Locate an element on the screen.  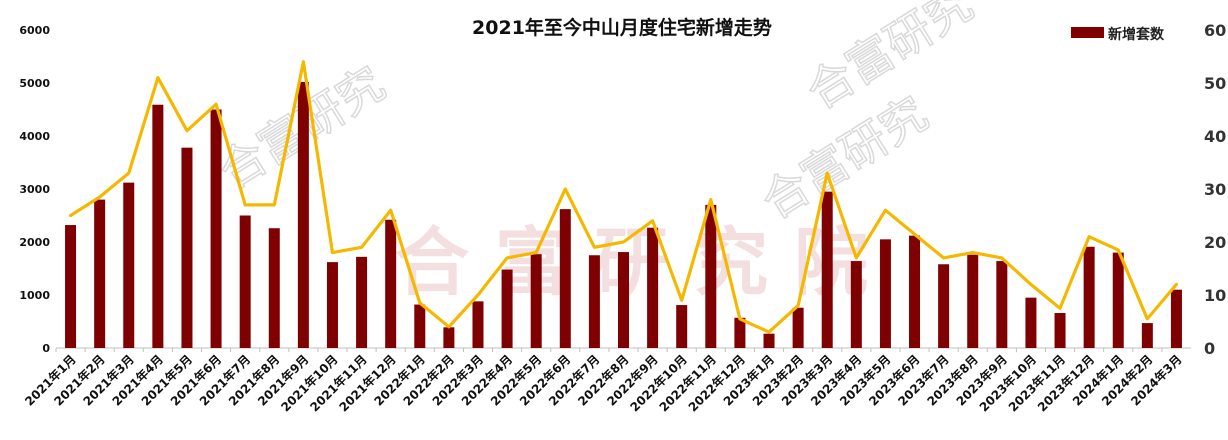
legend-label: 新增套数 is located at coordinates (1136, 34).